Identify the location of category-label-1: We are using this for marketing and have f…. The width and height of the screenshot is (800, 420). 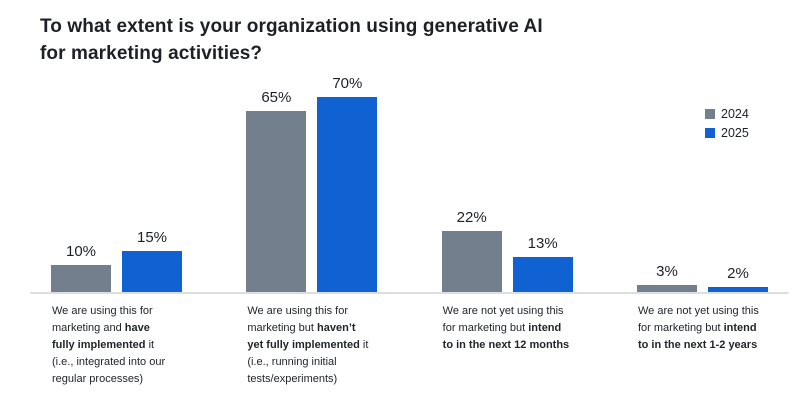
(117, 345).